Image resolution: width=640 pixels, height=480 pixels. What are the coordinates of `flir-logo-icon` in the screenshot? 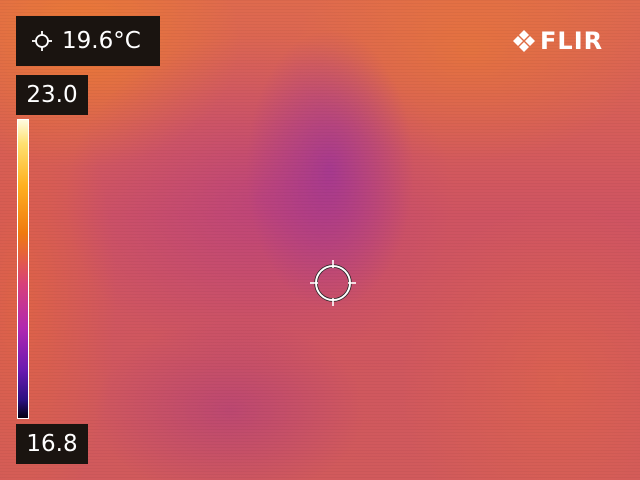 It's located at (524, 41).